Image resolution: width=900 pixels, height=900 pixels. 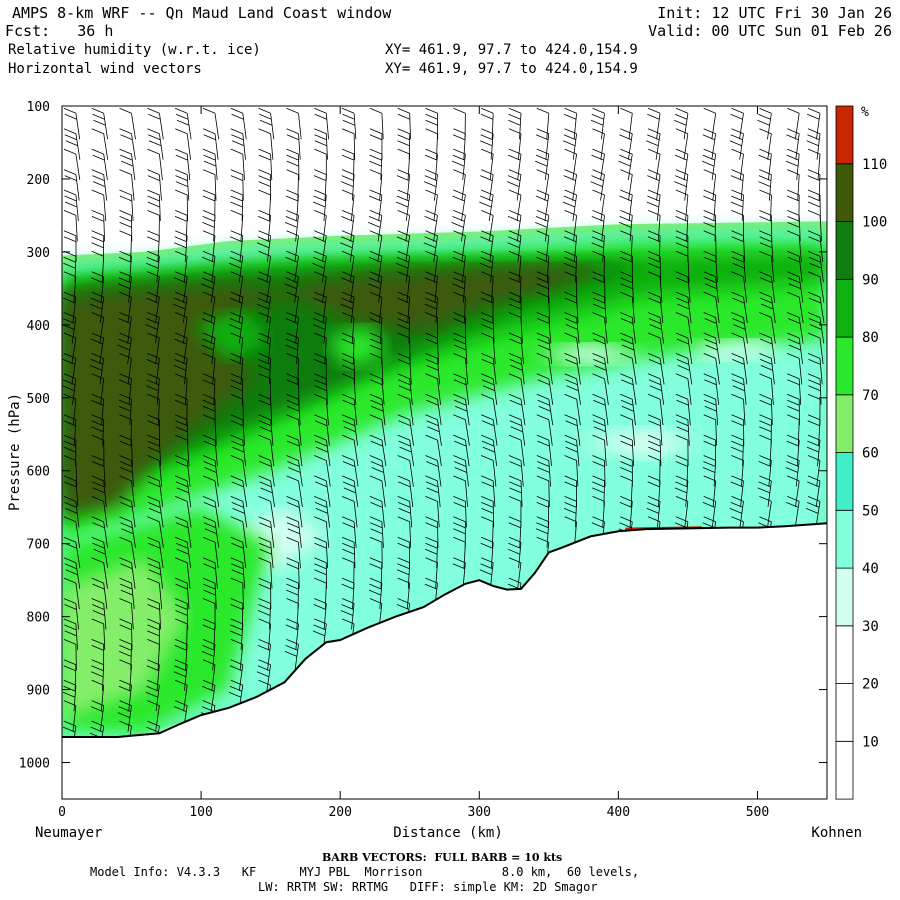 What do you see at coordinates (870, 569) in the screenshot?
I see `colorbar-label: 40` at bounding box center [870, 569].